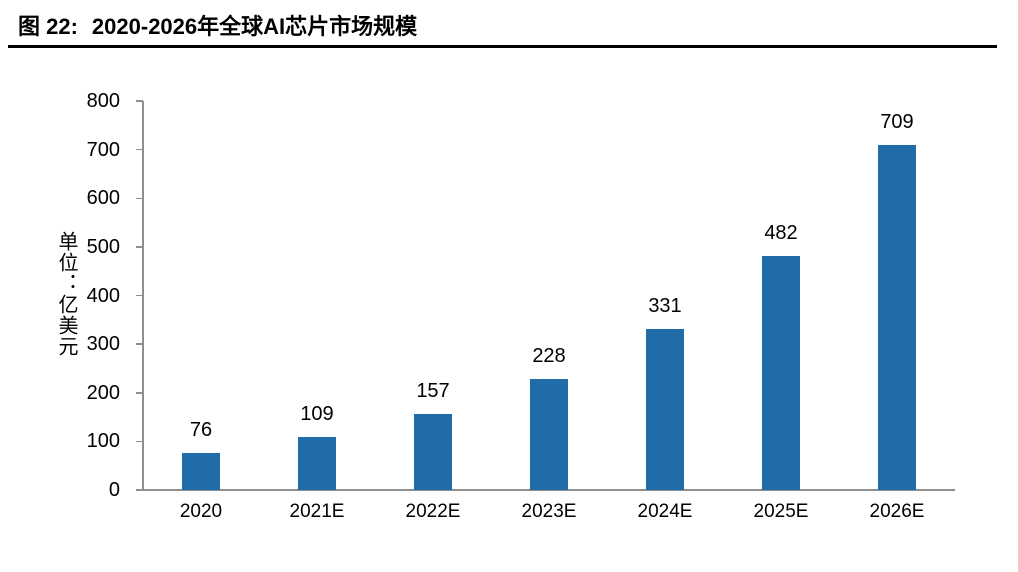  What do you see at coordinates (665, 306) in the screenshot?
I see `bar-value-label: 331` at bounding box center [665, 306].